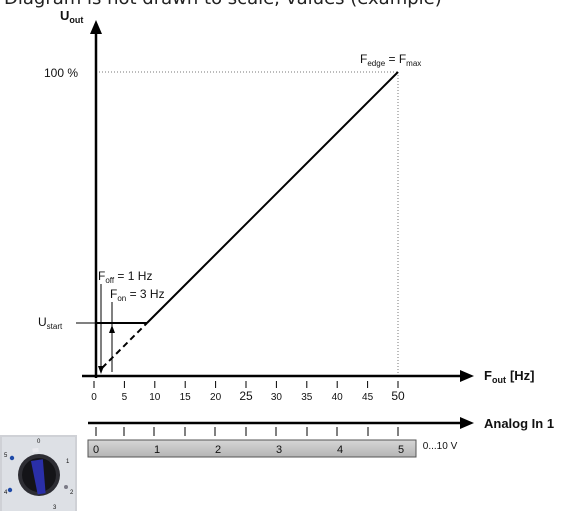 This screenshot has height=511, width=565. Describe the element at coordinates (61, 73) in the screenshot. I see `label-100-percent: 100 %` at that location.